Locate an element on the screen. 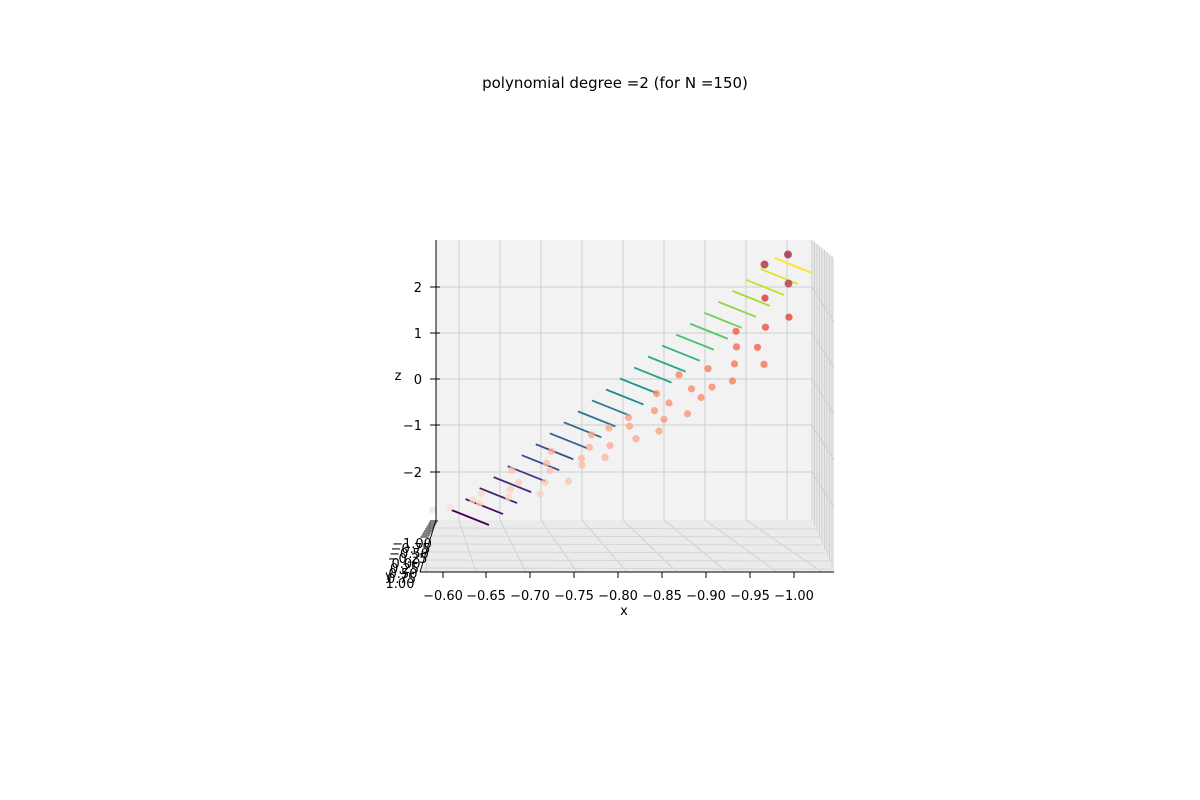  surface-contours is located at coordinates (632, 391).